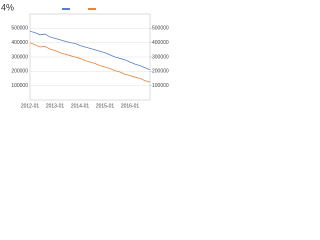 The width and height of the screenshot is (320, 240). Describe the element at coordinates (160, 29) in the screenshot. I see `y2-tick-label: 500000` at that location.